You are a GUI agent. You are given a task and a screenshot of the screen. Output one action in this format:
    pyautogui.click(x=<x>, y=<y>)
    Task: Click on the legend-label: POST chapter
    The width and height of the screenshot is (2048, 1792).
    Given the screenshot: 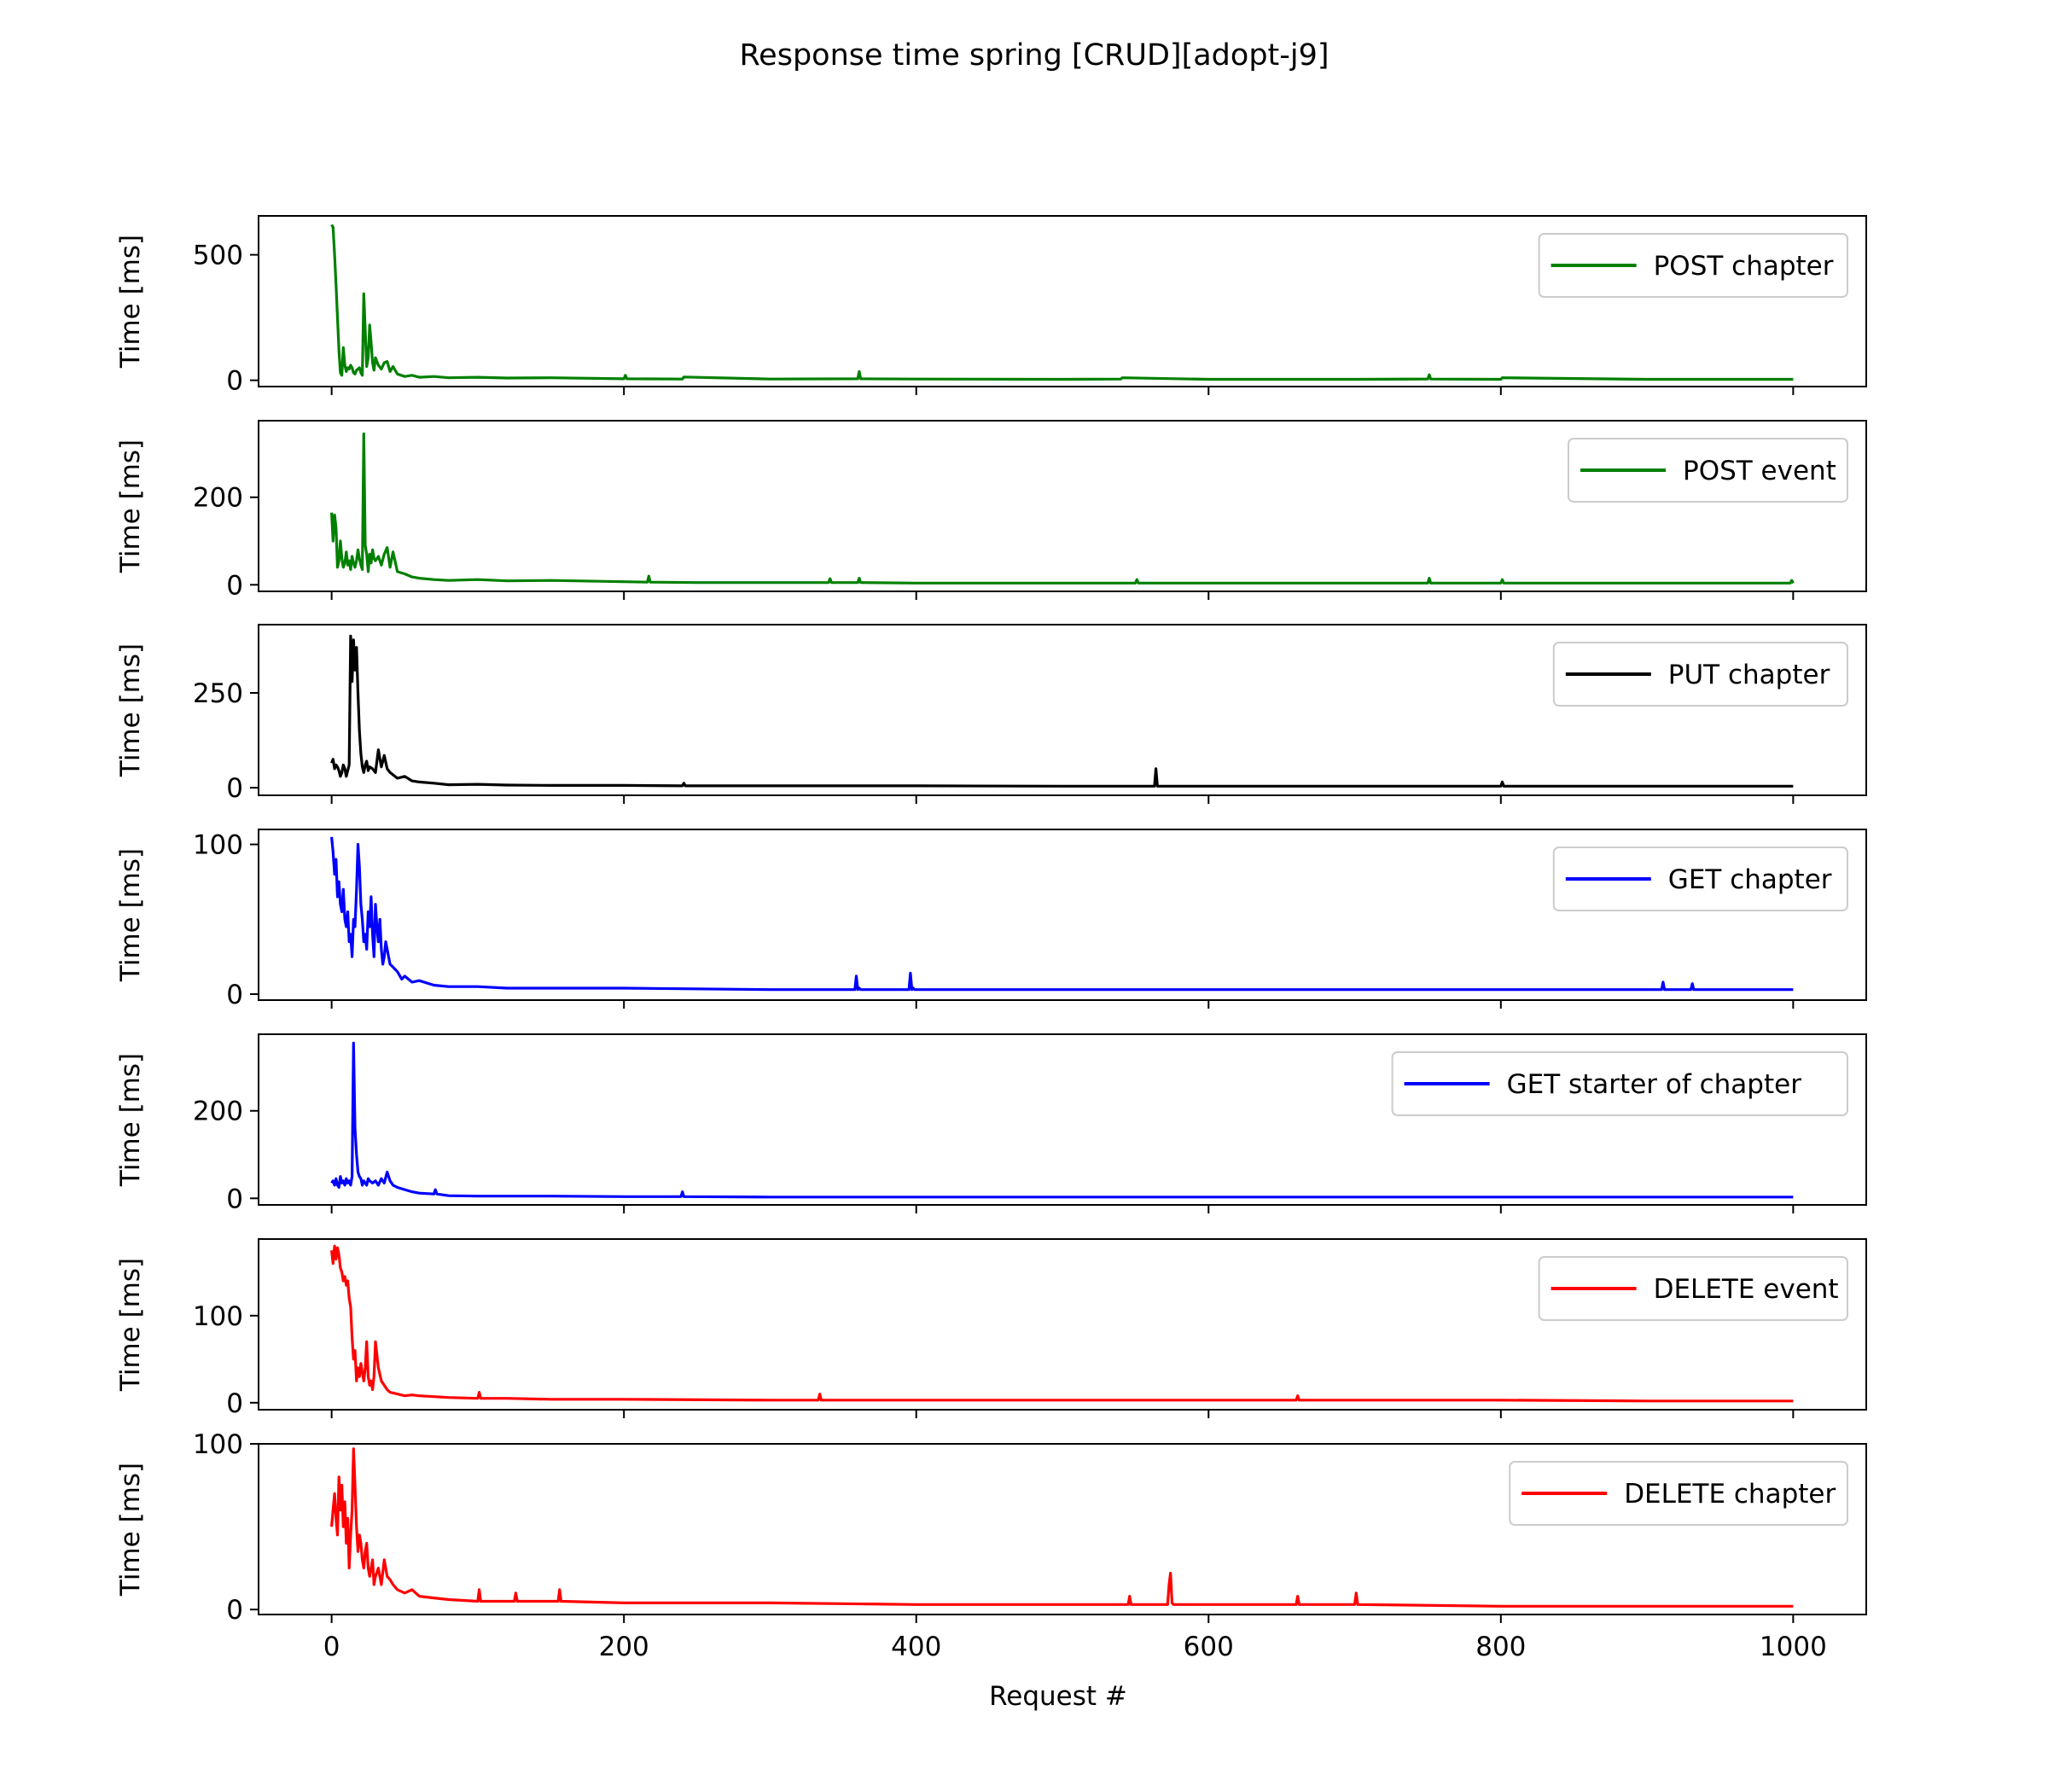 What is the action you would take?
    pyautogui.click(x=1744, y=266)
    